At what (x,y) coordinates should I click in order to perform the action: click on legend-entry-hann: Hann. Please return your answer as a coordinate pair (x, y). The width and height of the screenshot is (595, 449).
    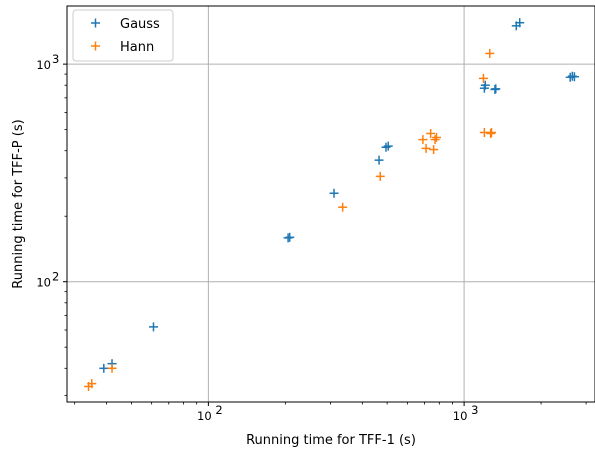
    Looking at the image, I should click on (122, 47).